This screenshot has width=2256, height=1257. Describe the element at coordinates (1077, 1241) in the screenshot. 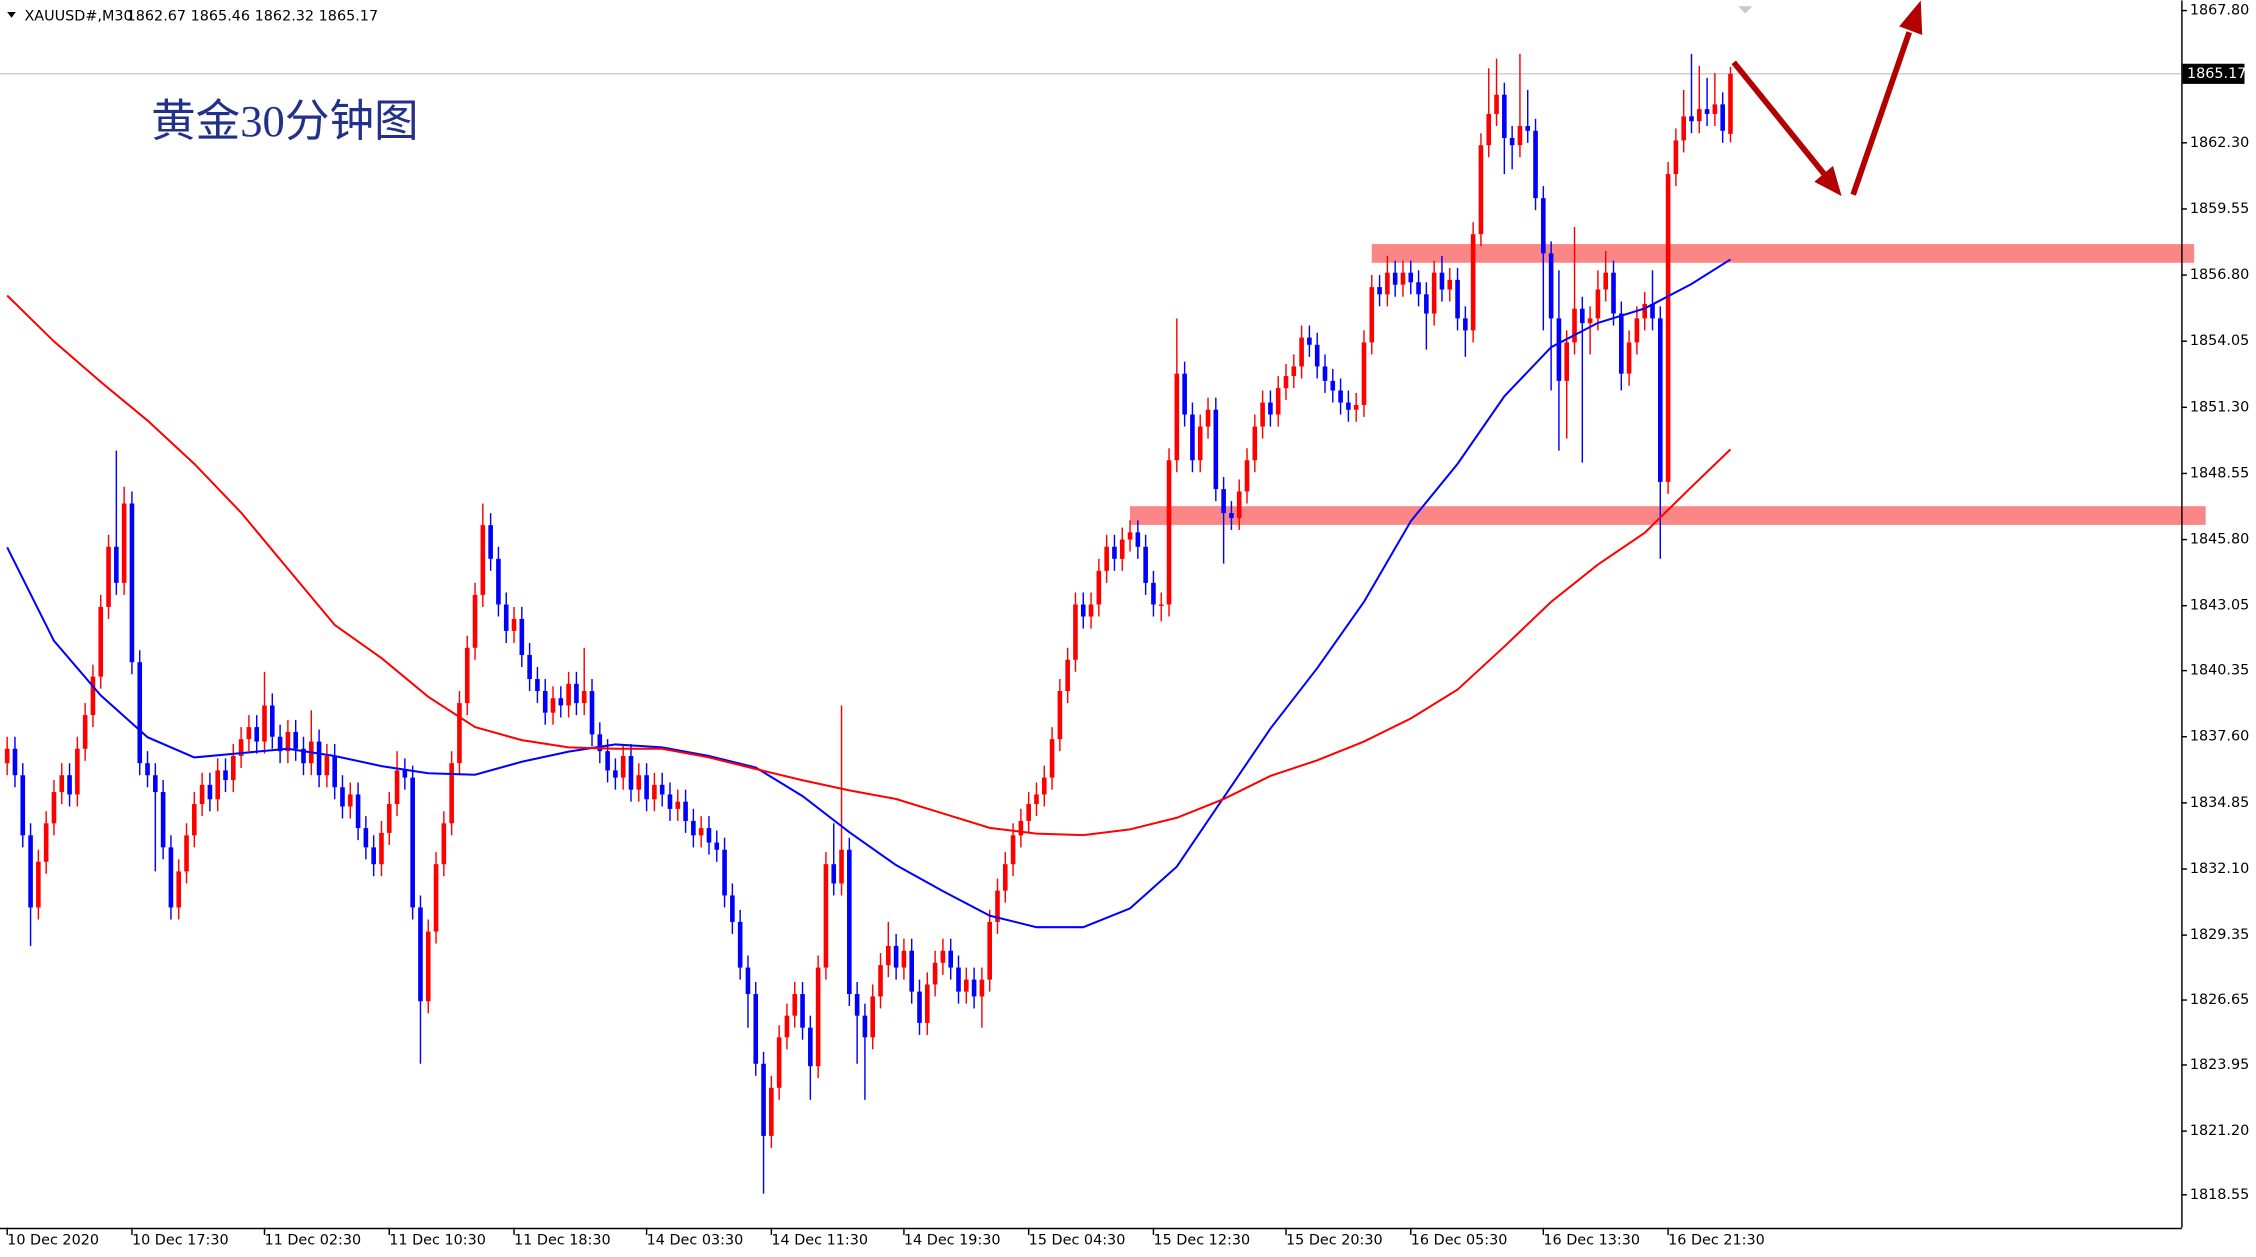

I see `x-tick-label: 15 Dec 04:30` at that location.